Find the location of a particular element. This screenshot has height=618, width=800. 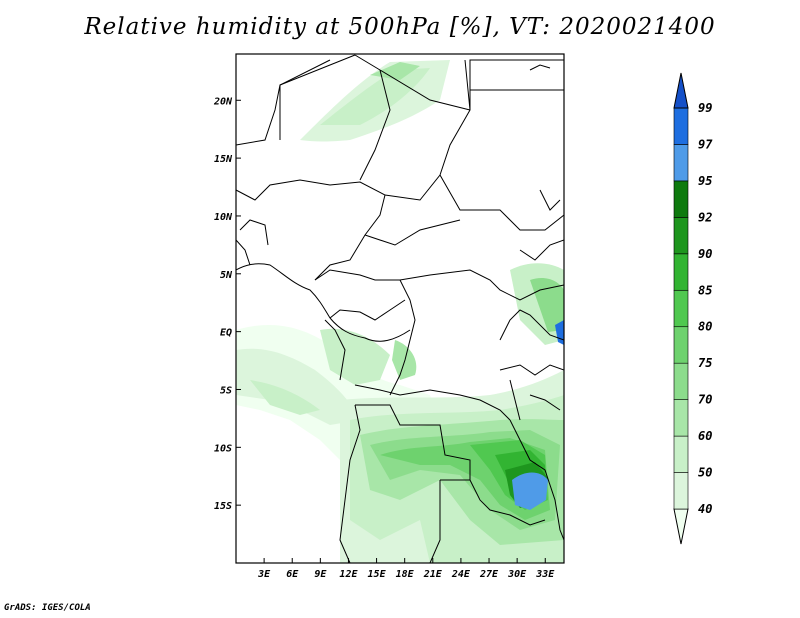

colorbar-label: 50 is located at coordinates (705, 473).